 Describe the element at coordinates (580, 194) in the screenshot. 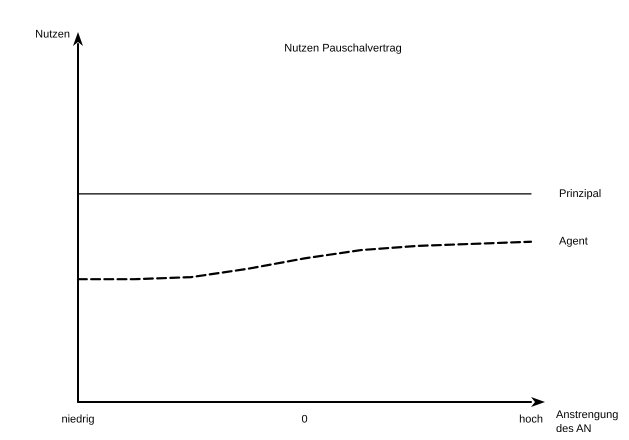

I see `text: Prinzipal` at that location.